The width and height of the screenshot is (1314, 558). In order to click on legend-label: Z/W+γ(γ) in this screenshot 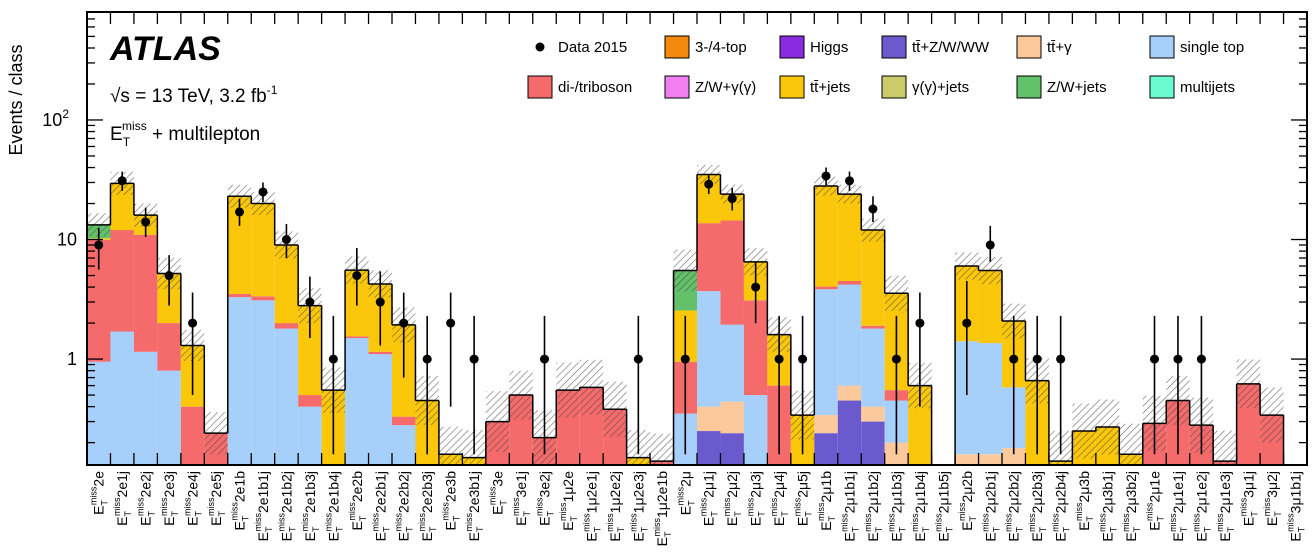, I will do `click(725, 87)`.